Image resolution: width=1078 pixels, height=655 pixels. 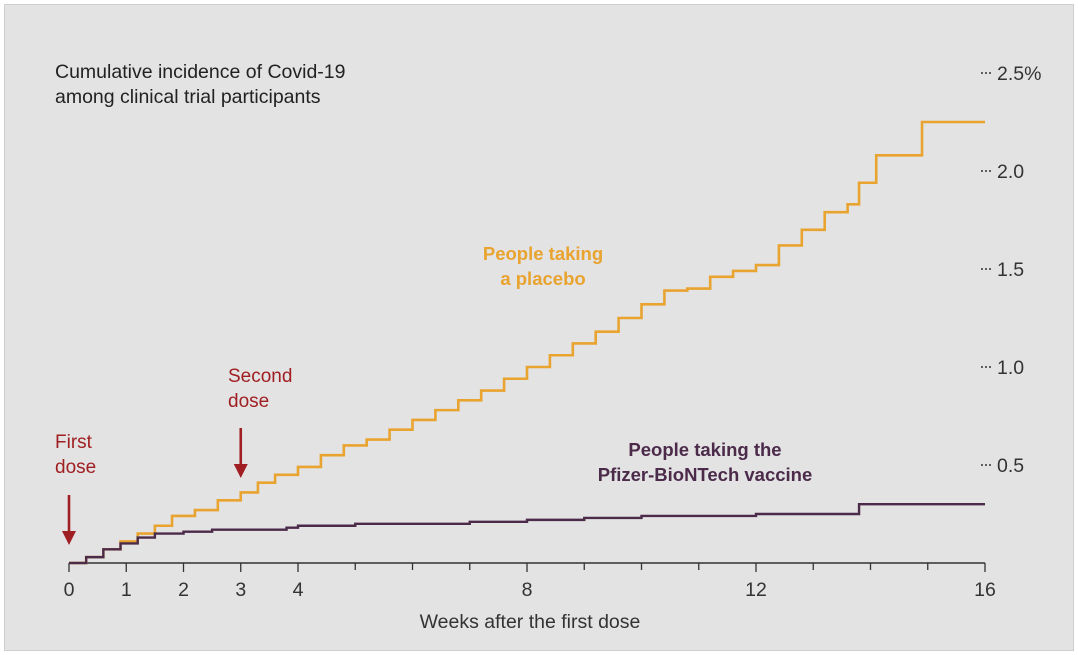 What do you see at coordinates (704, 449) in the screenshot?
I see `vaccine-label-line-1: People taking the` at bounding box center [704, 449].